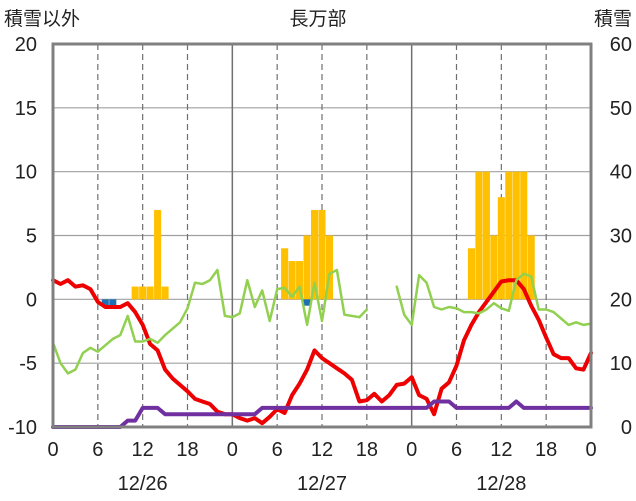  I want to click on date-label: 12/27, so click(322, 484).